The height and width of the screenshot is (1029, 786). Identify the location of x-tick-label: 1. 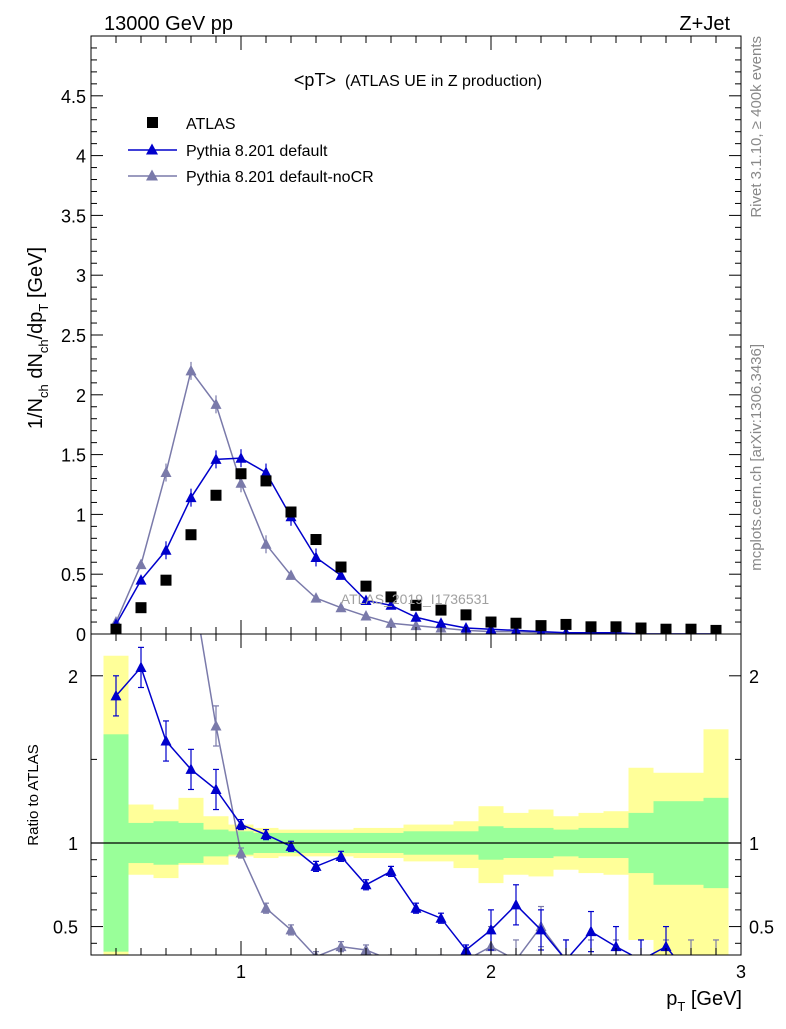
(241, 972).